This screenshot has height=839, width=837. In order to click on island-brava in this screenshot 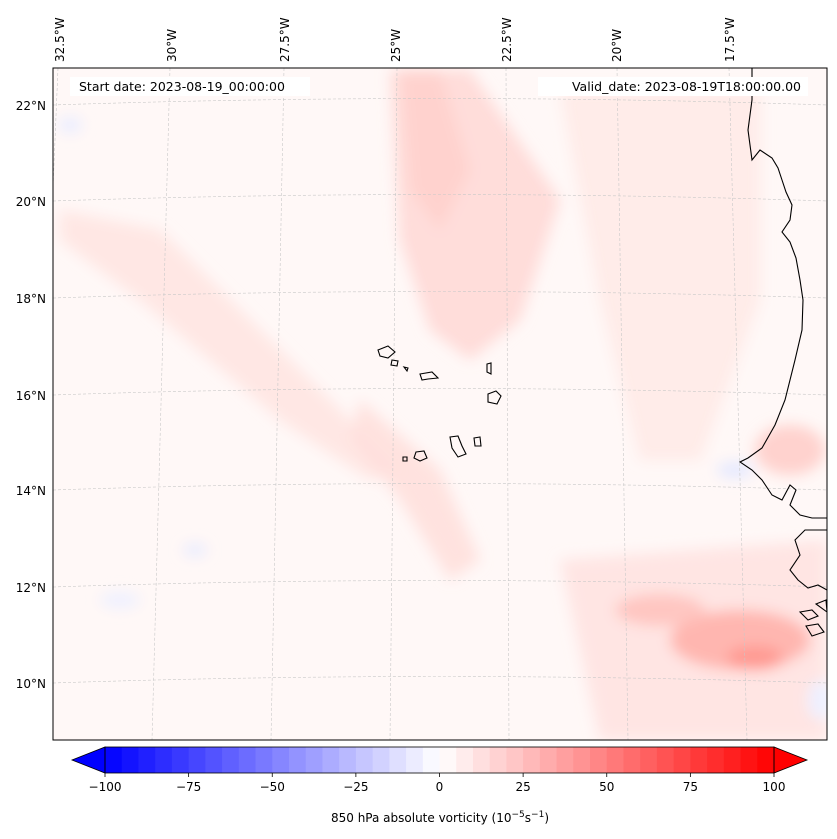, I will do `click(405, 459)`.